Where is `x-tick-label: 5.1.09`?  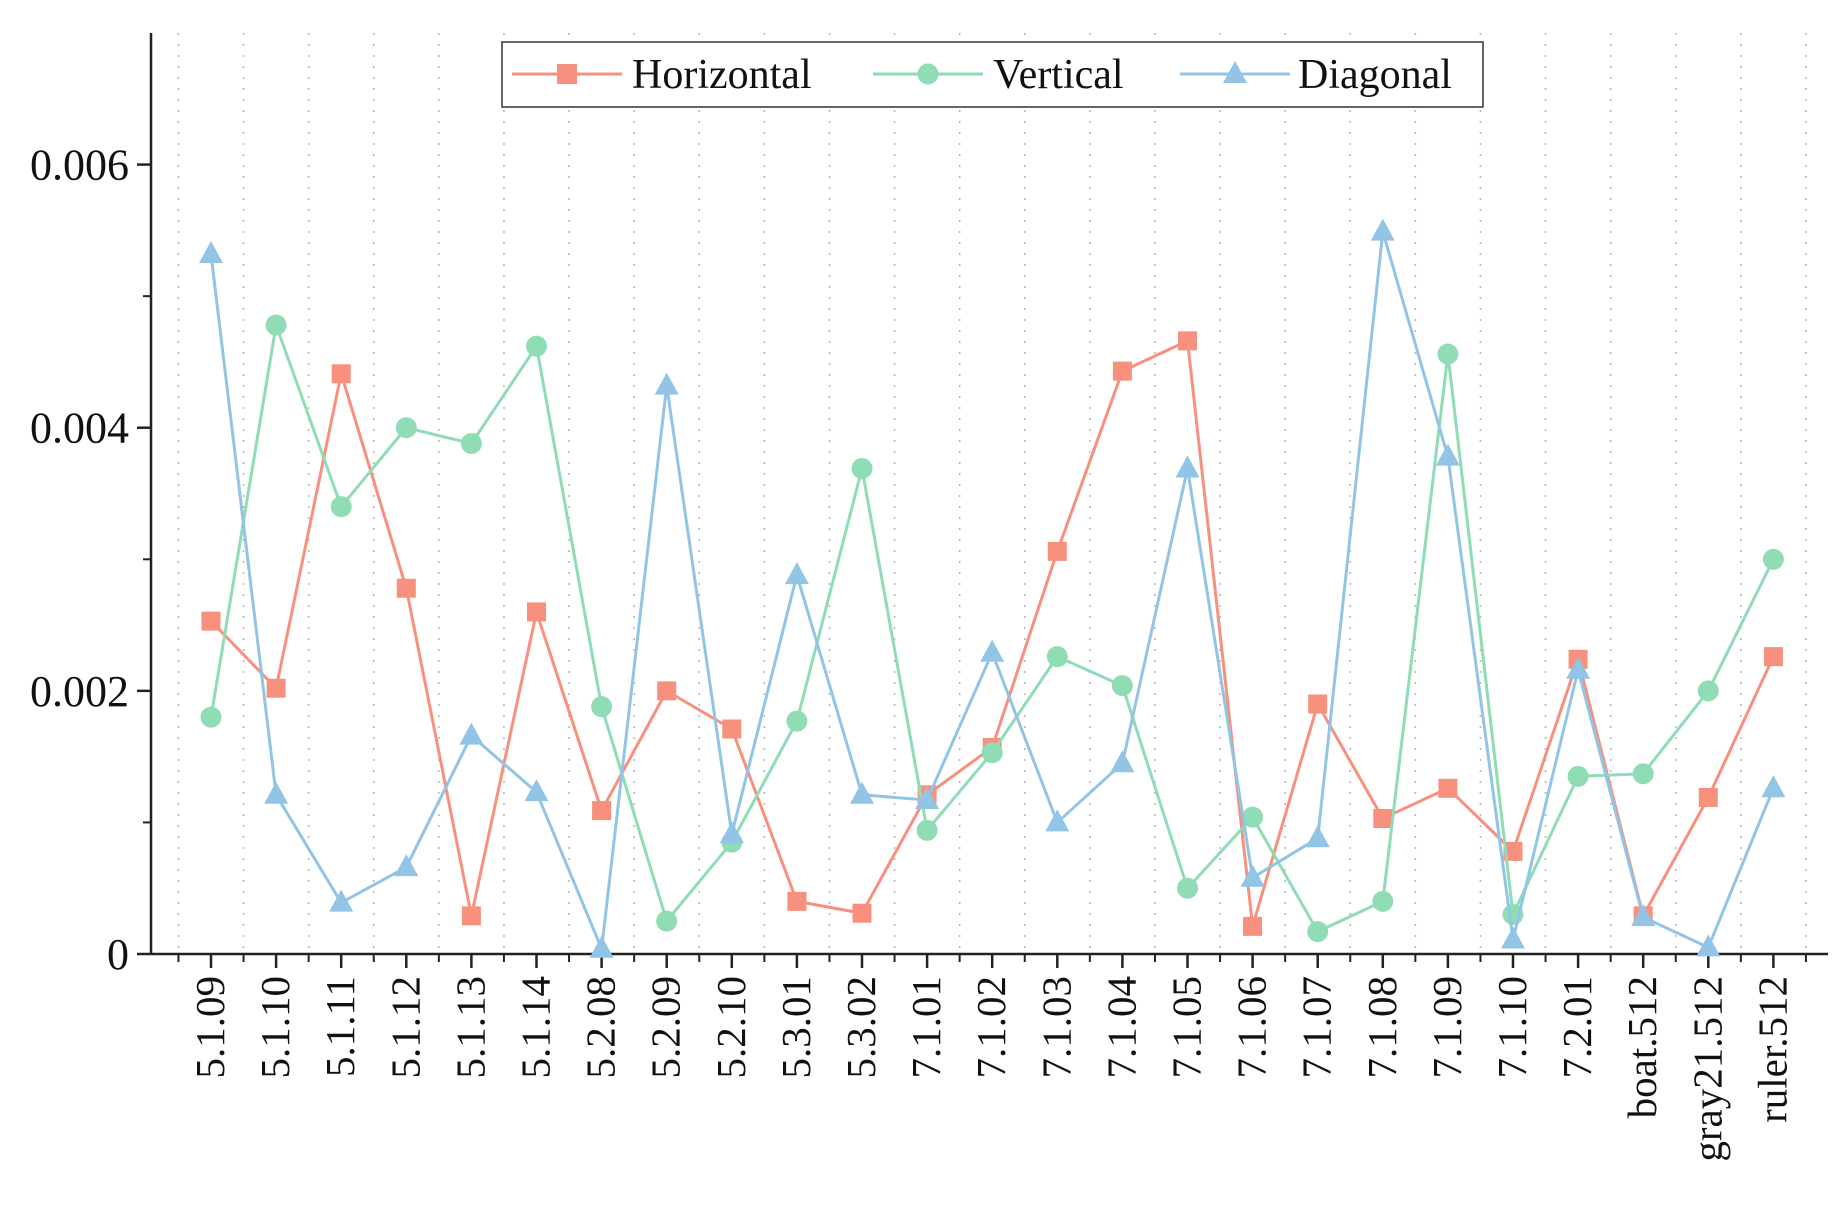
x-tick-label: 5.1.09 is located at coordinates (210, 1027).